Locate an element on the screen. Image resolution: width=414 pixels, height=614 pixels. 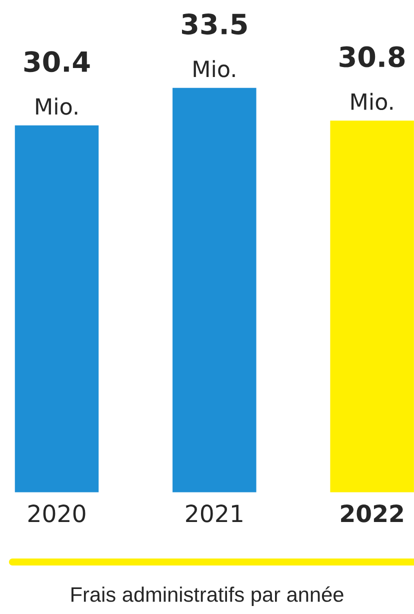
x-tick-label: 2021 is located at coordinates (214, 513).